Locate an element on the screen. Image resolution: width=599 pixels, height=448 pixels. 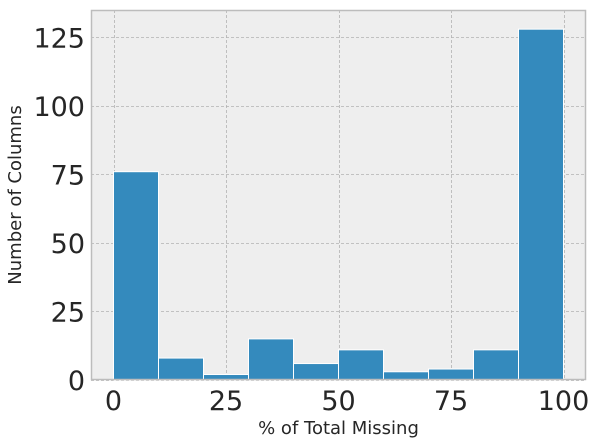
y-axis-ticks: 0 25 50 75 100 125 is located at coordinates (59, 210).